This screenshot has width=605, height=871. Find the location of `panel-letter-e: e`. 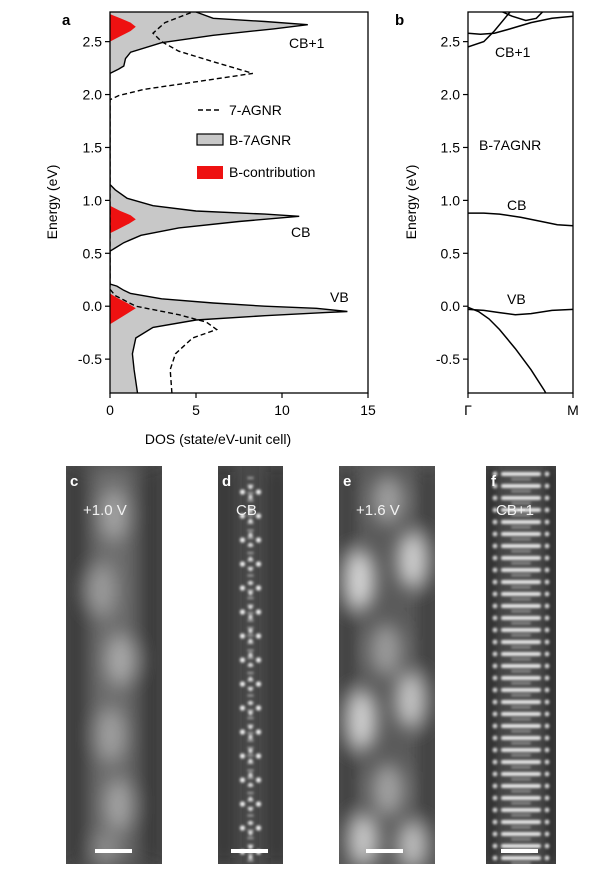

panel-letter-e: e is located at coordinates (347, 481).